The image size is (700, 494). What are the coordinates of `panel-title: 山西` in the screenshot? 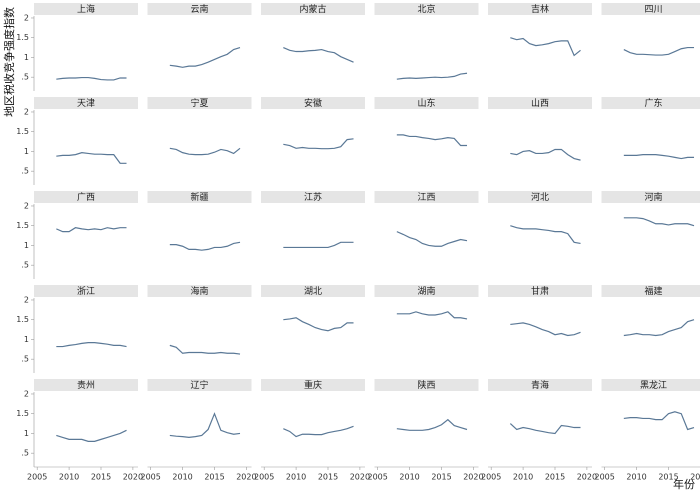 It's located at (540, 103).